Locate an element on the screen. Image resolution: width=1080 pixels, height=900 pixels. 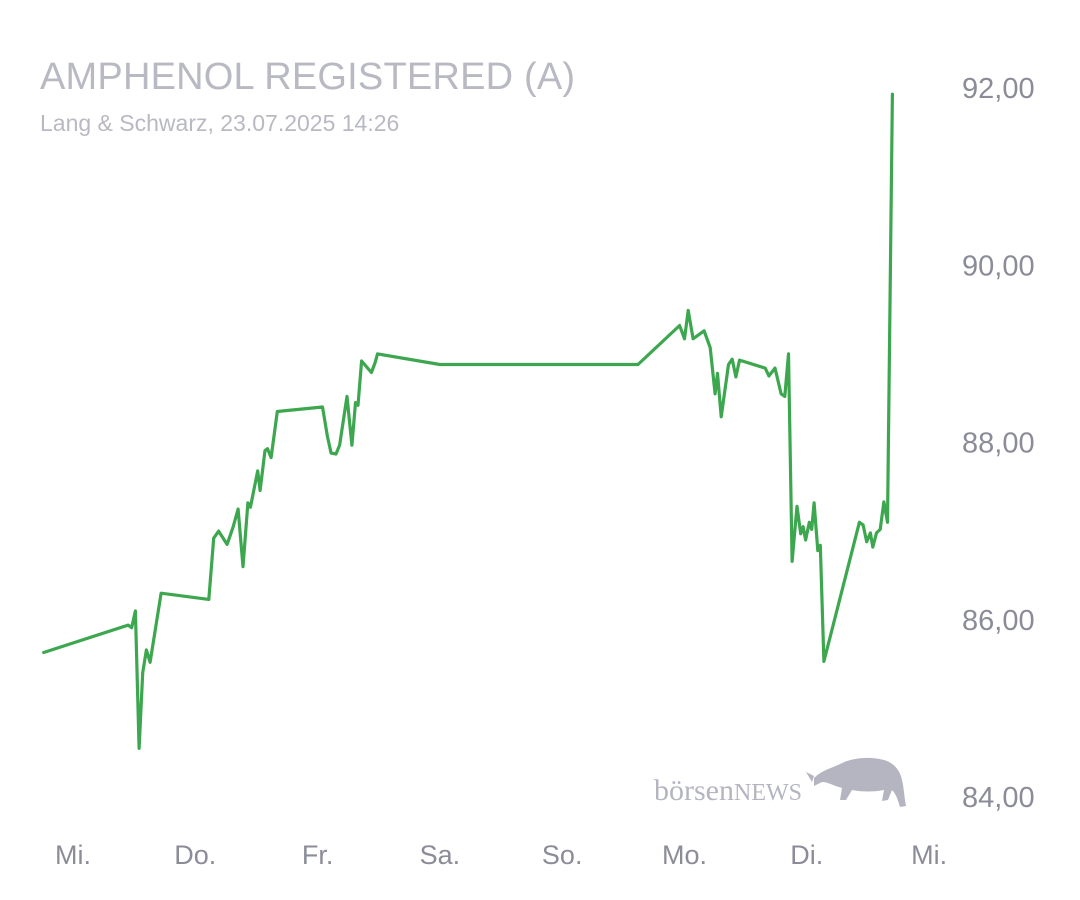
bull-icon is located at coordinates (856, 782).